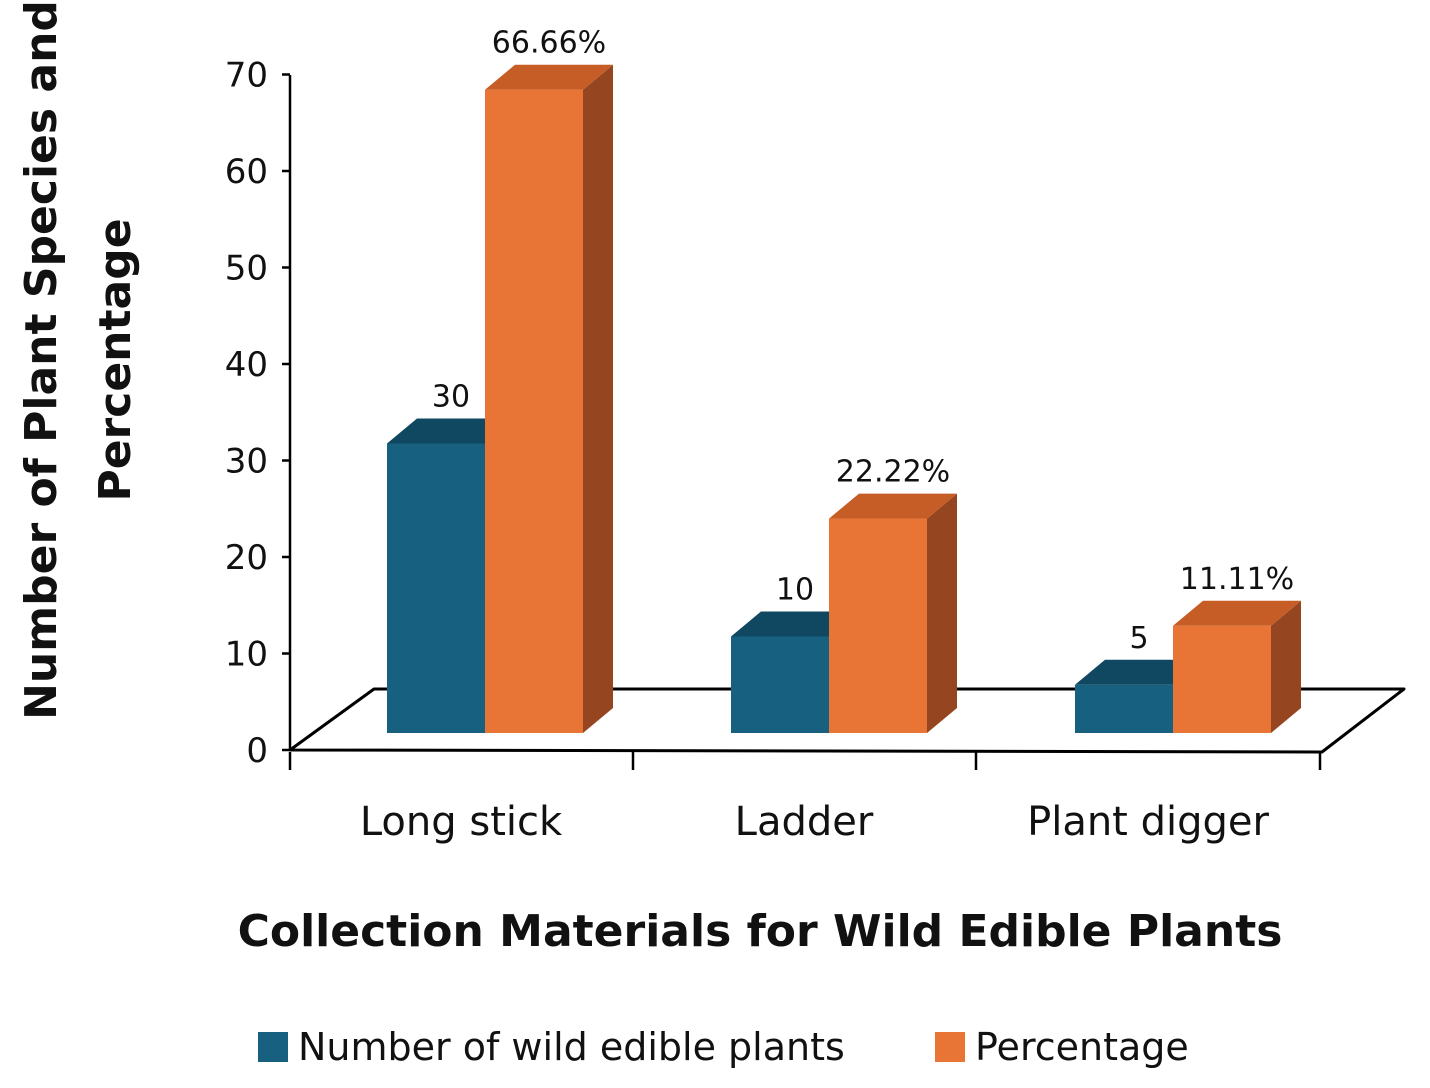  What do you see at coordinates (893, 472) in the screenshot?
I see `data-label: 22.22%` at bounding box center [893, 472].